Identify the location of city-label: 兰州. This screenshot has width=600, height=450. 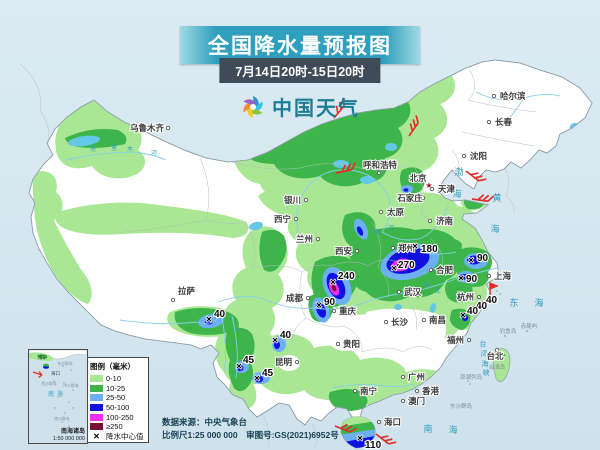
(304, 239).